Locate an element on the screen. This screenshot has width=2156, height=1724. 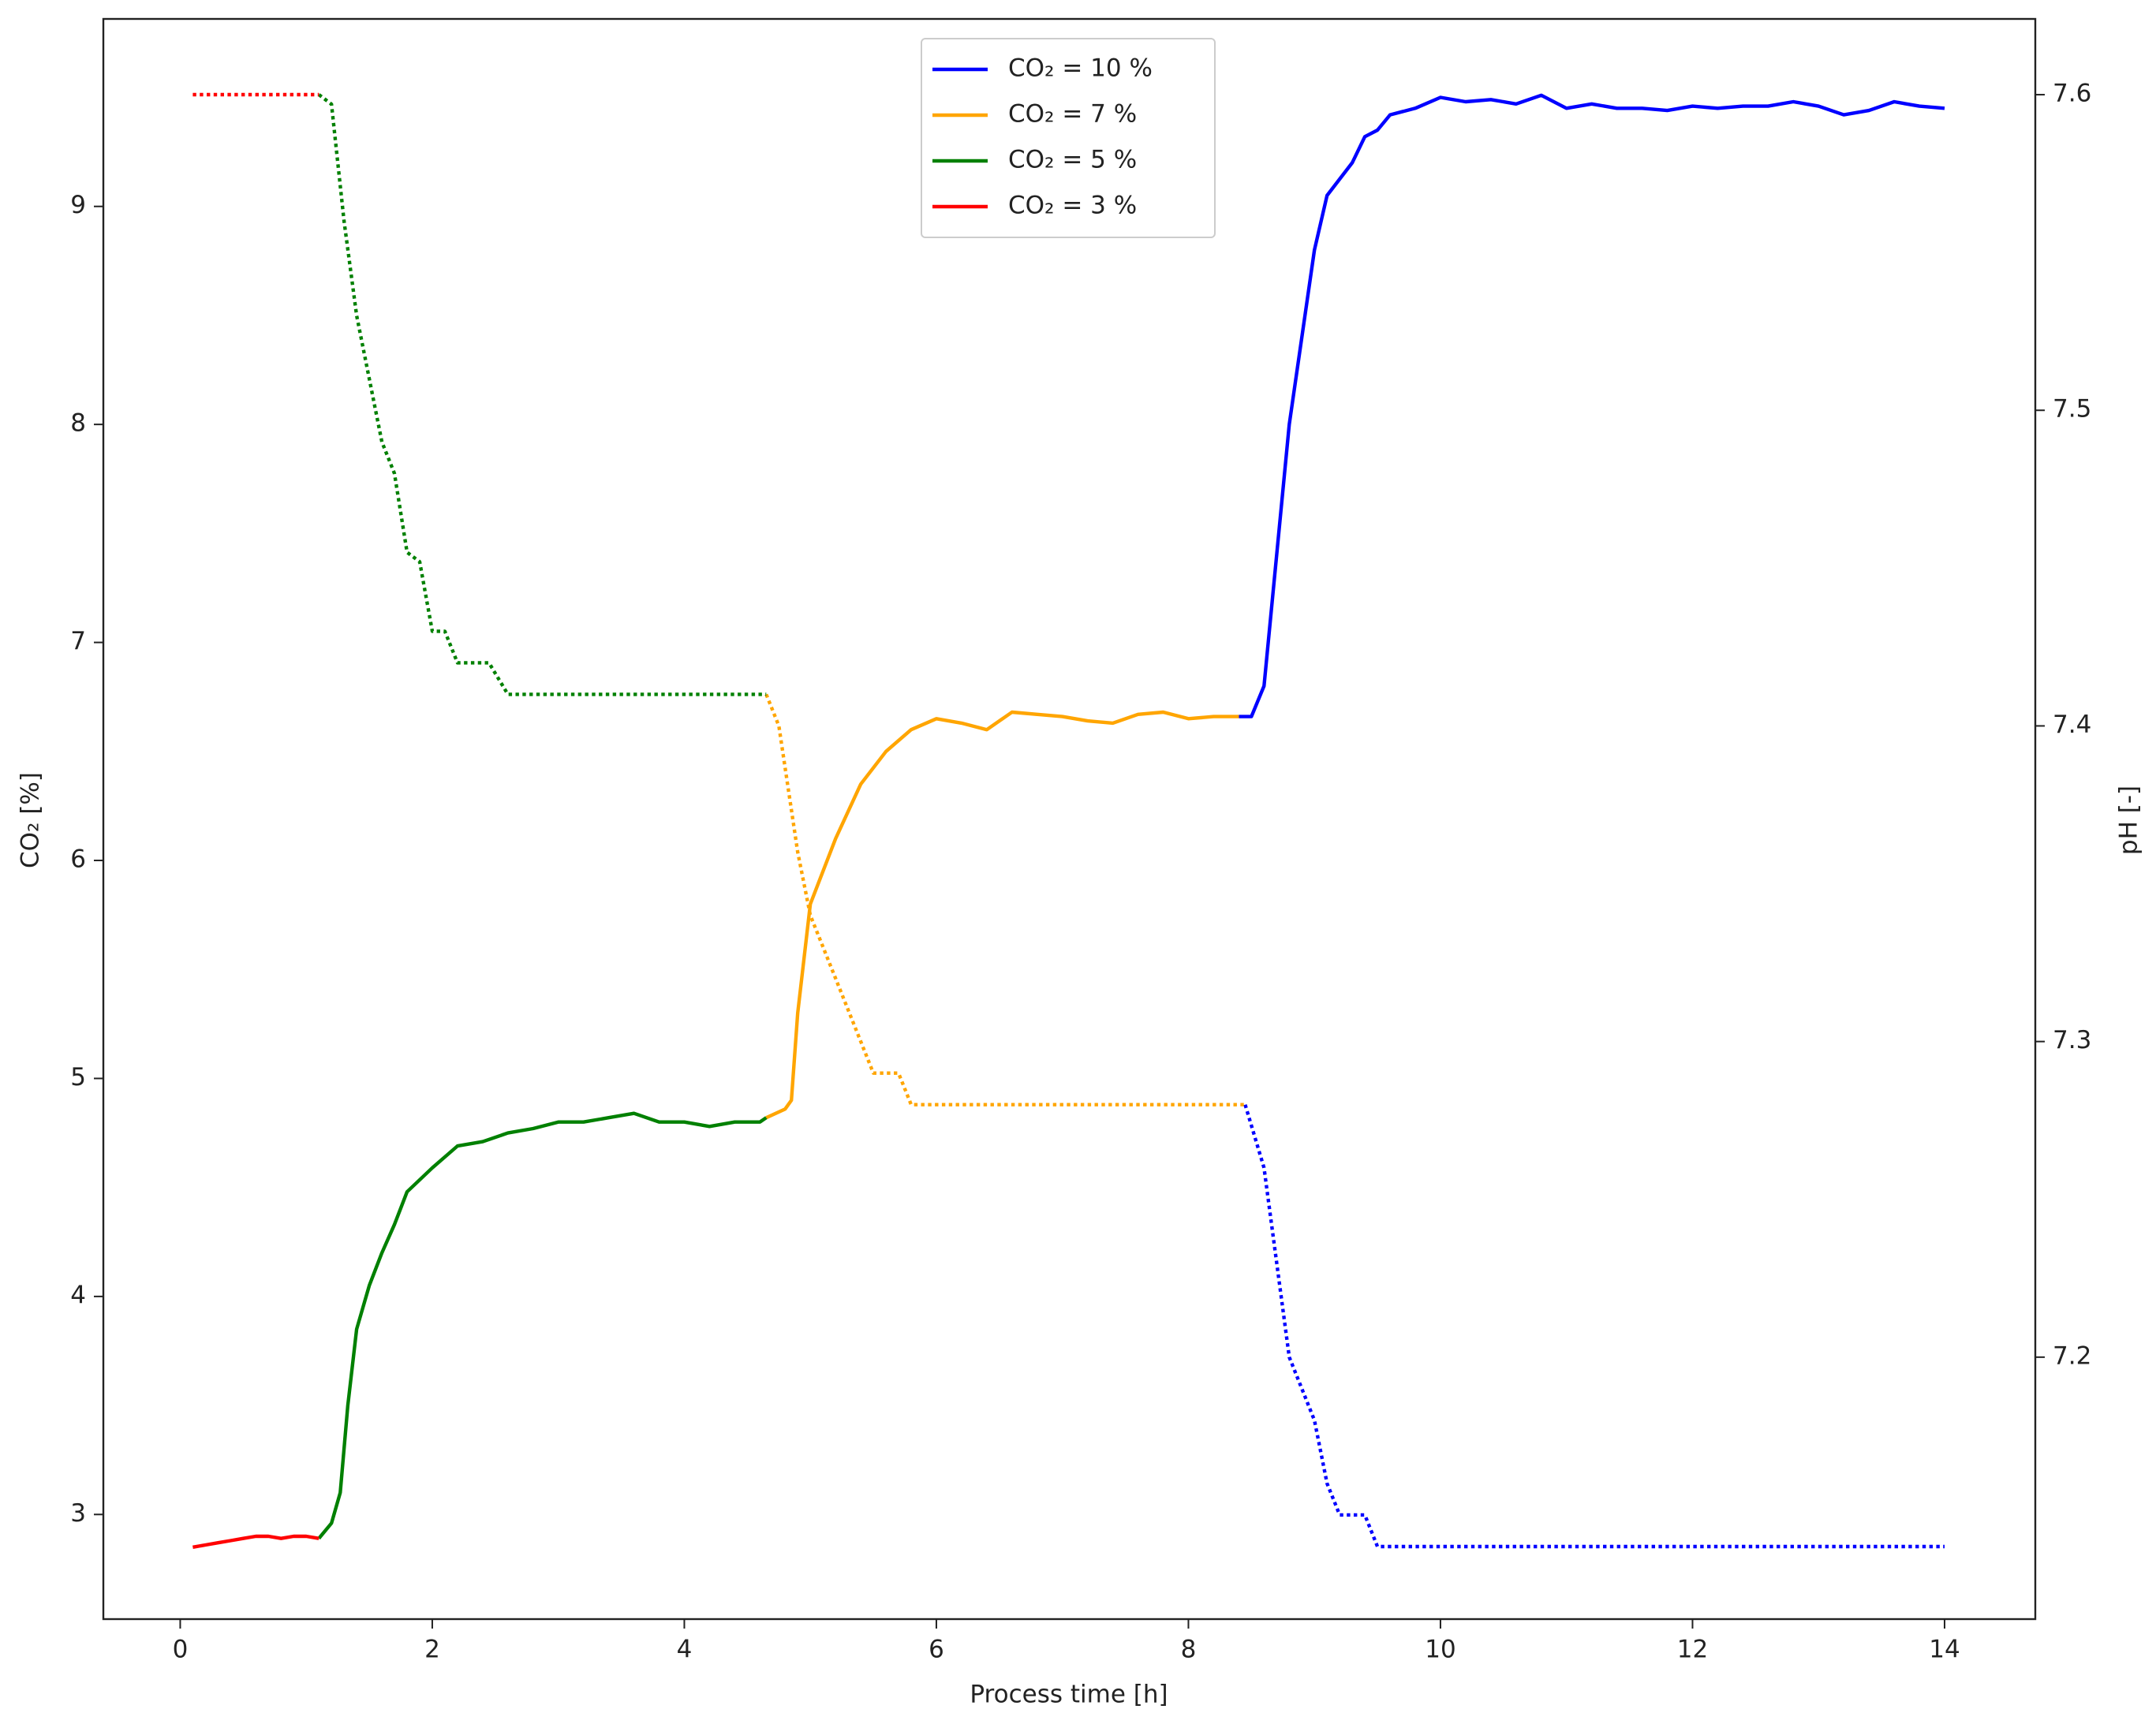
x-tick-label: 10 is located at coordinates (1440, 1650).